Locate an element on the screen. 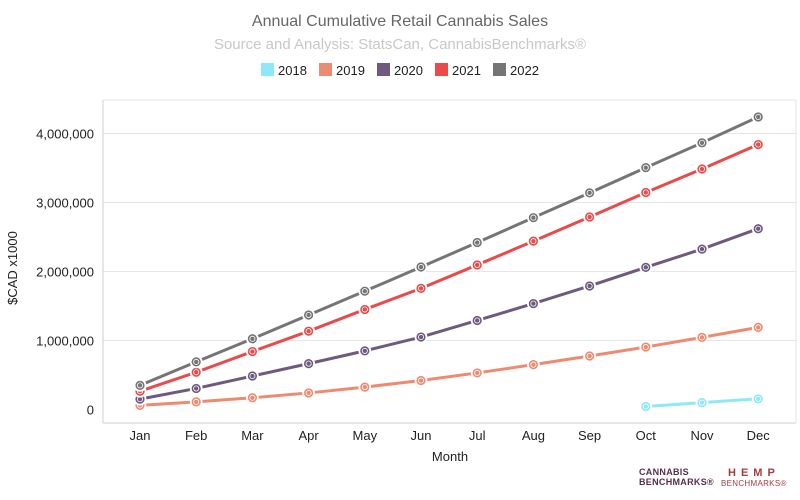  x-tick-label: Dec is located at coordinates (759, 435).